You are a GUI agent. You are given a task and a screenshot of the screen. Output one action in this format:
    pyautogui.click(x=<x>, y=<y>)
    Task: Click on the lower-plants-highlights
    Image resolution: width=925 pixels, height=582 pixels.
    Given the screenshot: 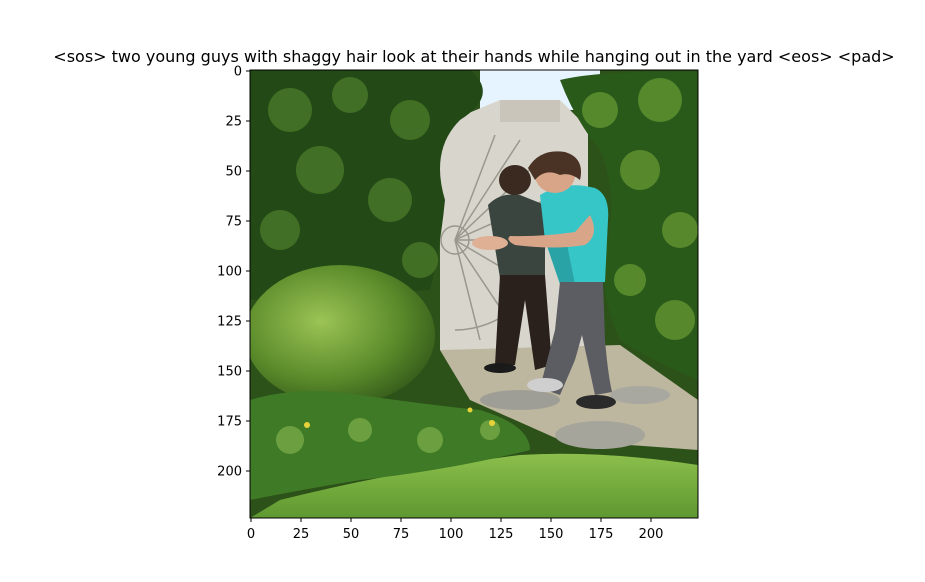 What is the action you would take?
    pyautogui.click(x=388, y=436)
    